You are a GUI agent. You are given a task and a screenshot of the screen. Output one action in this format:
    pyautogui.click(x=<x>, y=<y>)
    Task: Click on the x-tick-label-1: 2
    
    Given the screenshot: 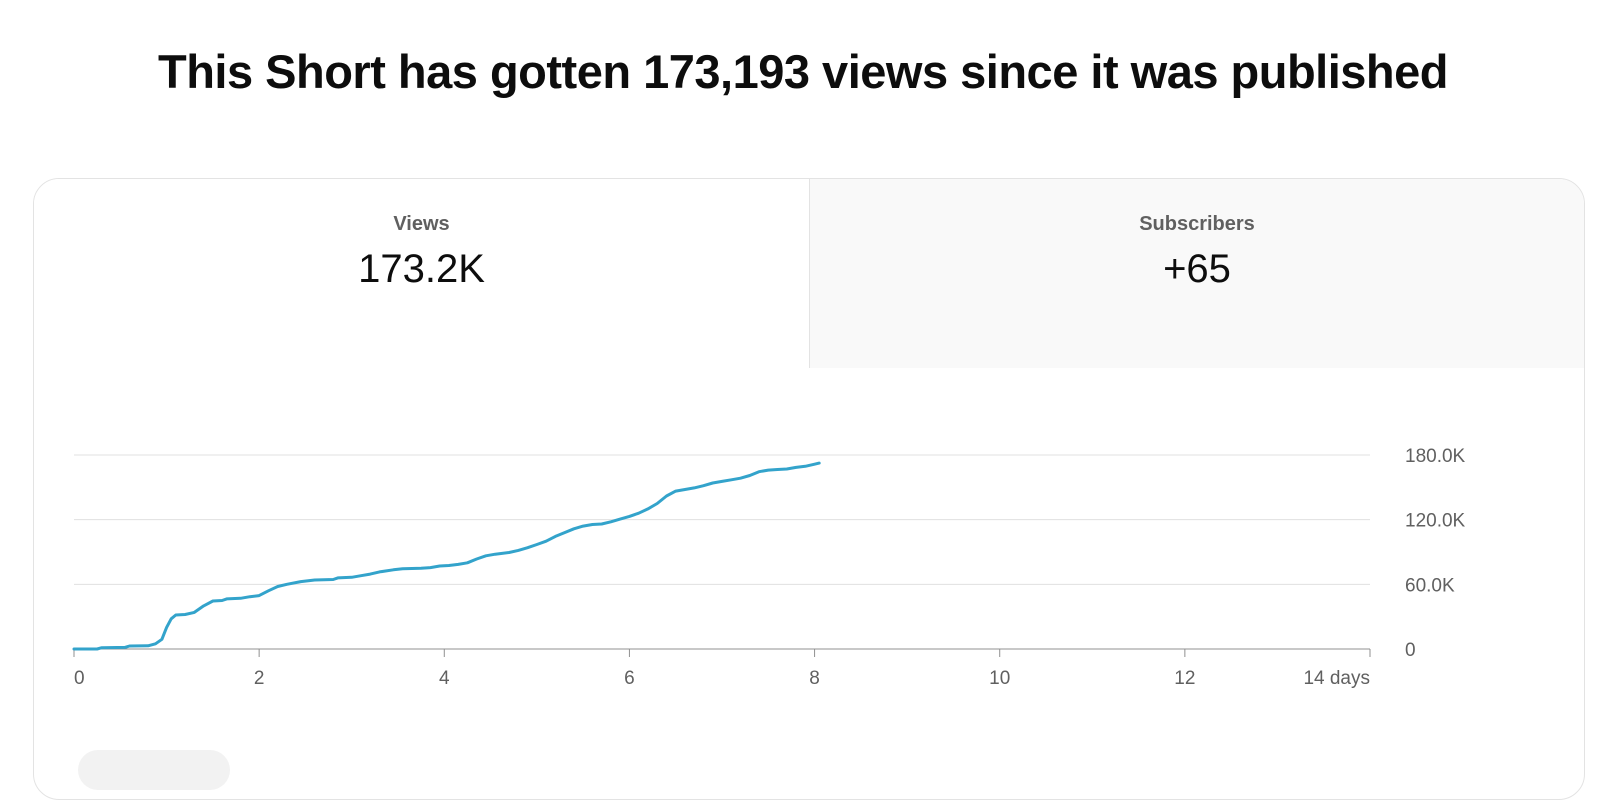 What is the action you would take?
    pyautogui.click(x=259, y=678)
    